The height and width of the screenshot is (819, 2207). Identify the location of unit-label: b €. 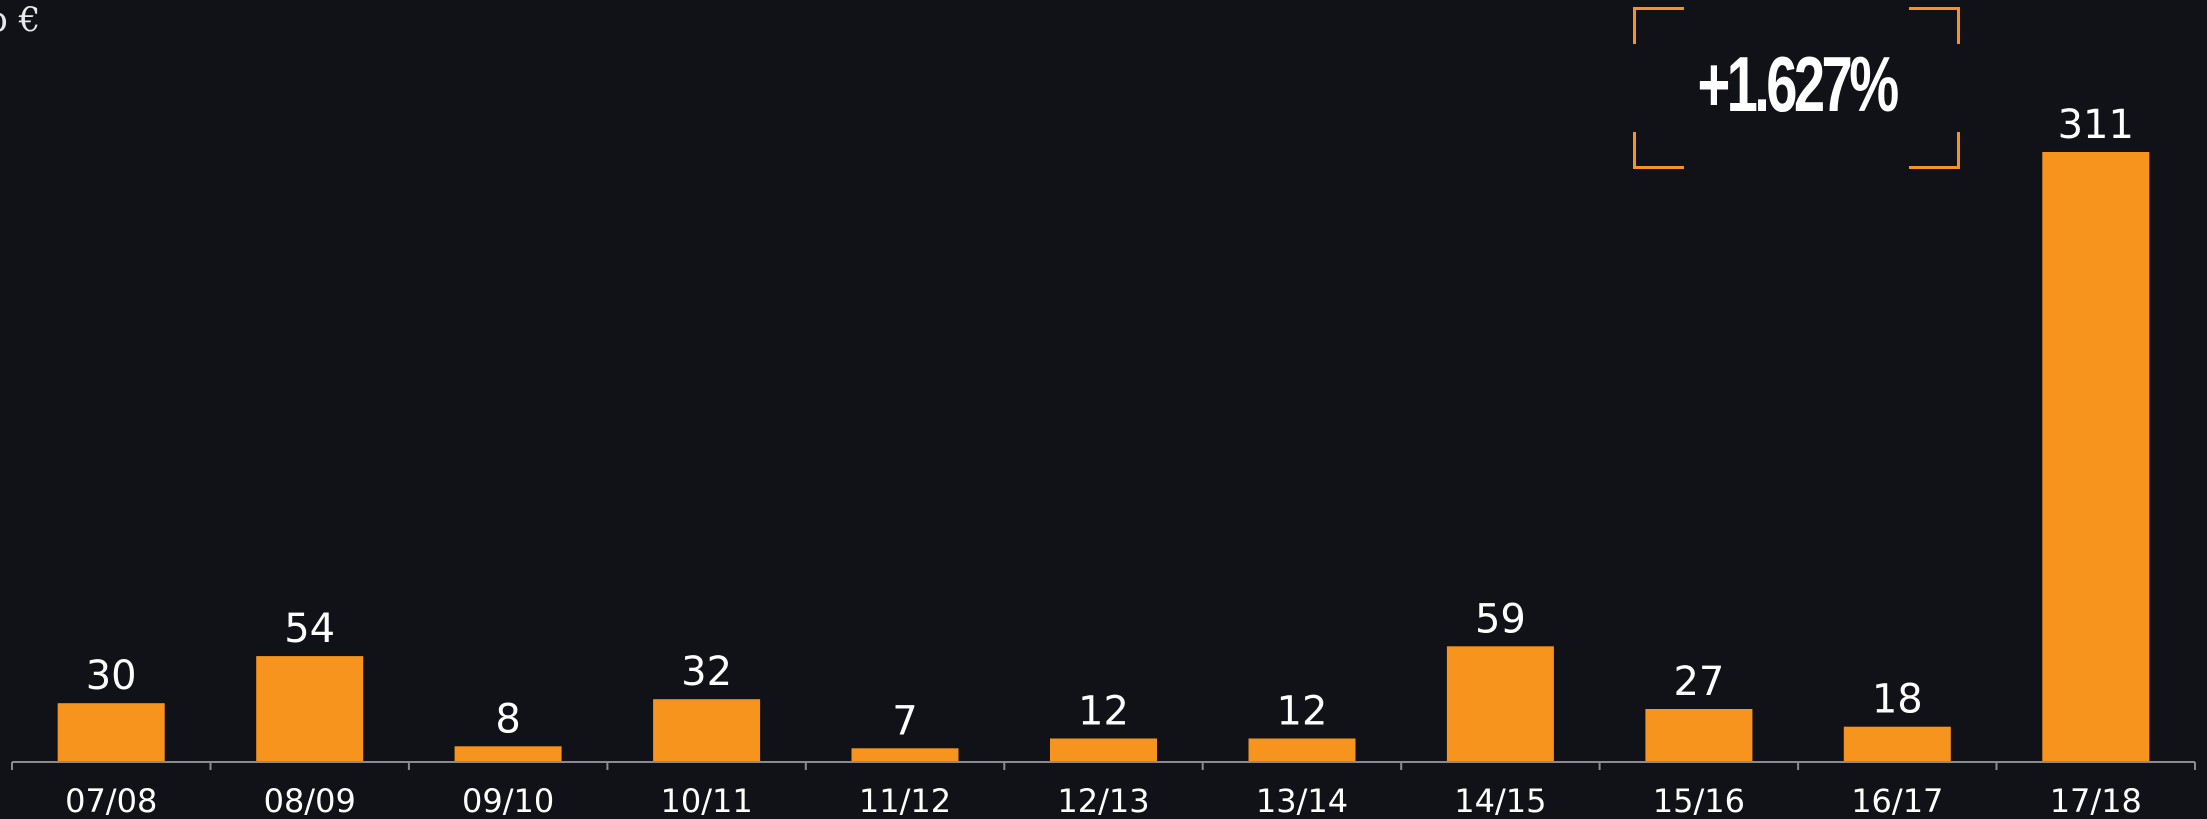
(20, 20).